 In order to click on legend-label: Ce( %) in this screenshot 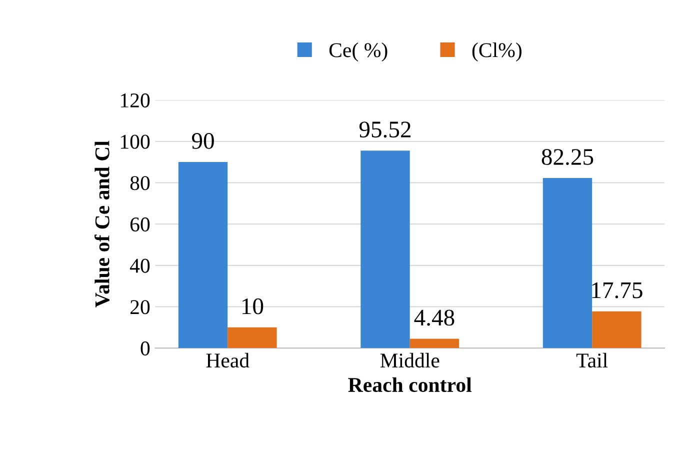, I will do `click(358, 52)`.